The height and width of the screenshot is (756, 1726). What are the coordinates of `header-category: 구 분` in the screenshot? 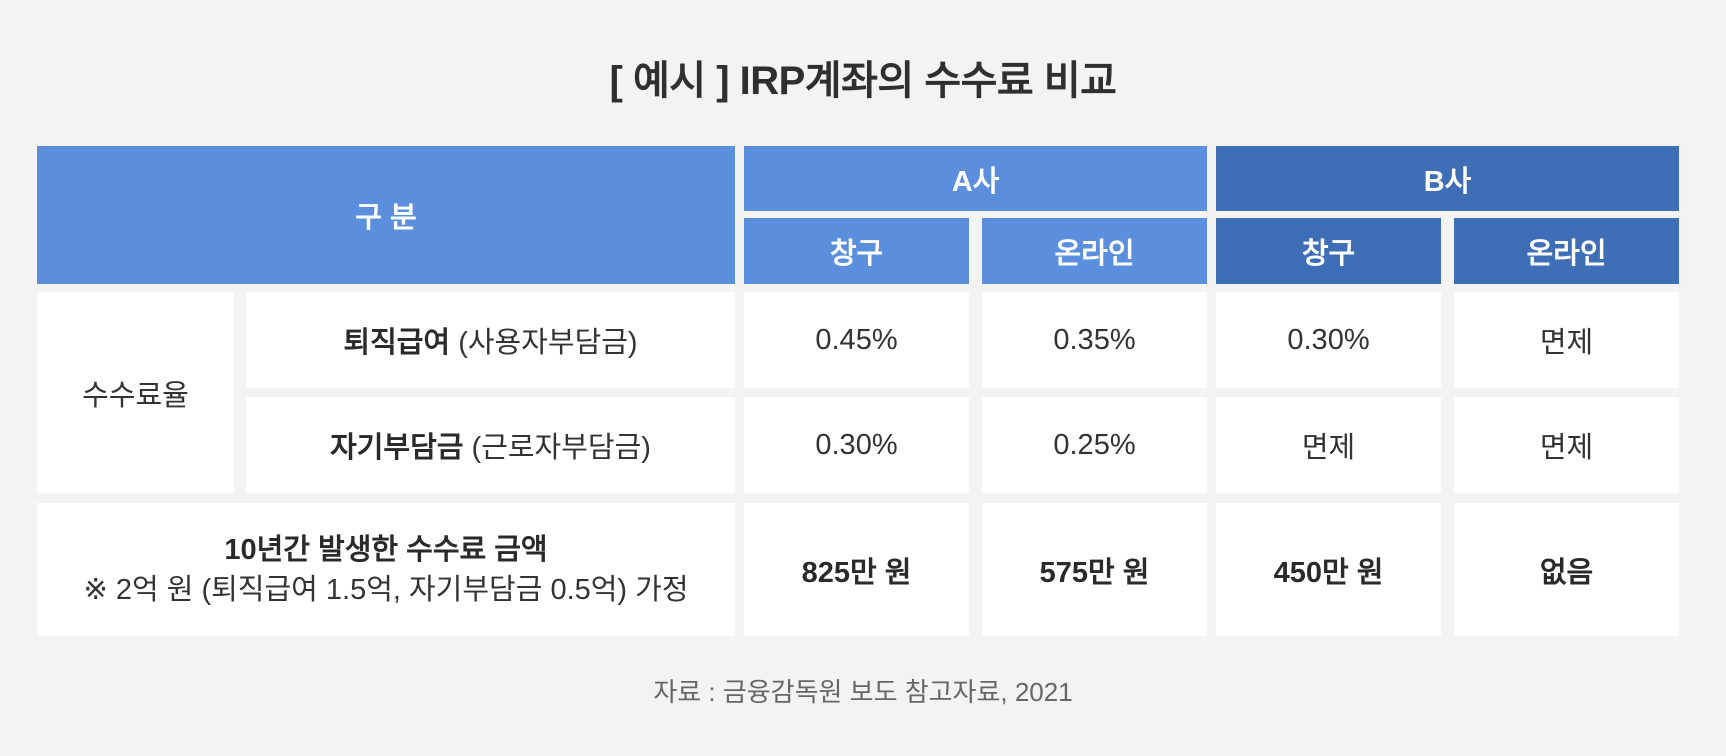 It's located at (386, 215).